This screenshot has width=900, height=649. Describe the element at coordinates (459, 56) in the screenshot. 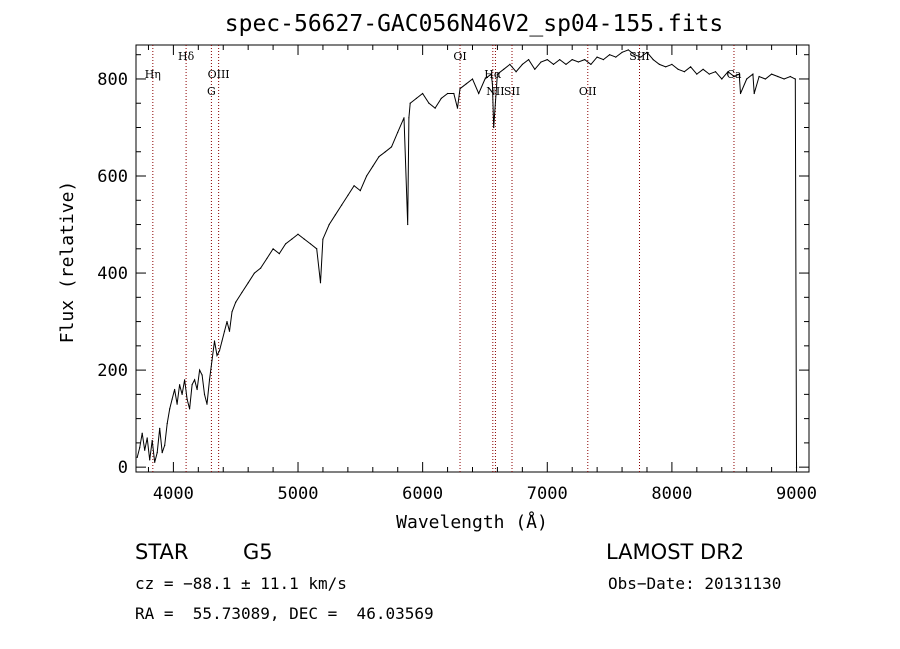

I see `line-marker-label: OI` at that location.